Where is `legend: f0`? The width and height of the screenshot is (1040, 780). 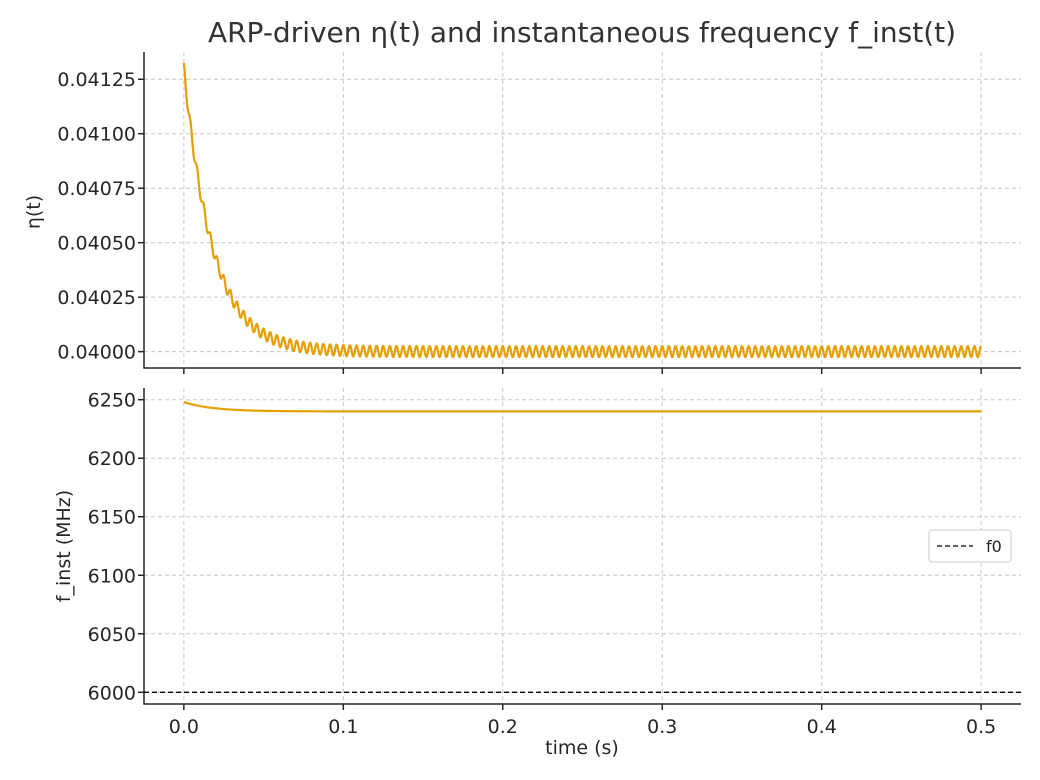 legend: f0 is located at coordinates (970, 546).